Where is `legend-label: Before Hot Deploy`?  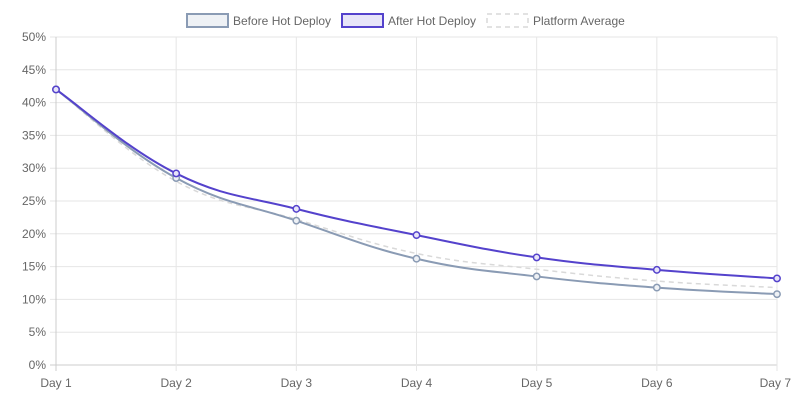 legend-label: Before Hot Deploy is located at coordinates (282, 21).